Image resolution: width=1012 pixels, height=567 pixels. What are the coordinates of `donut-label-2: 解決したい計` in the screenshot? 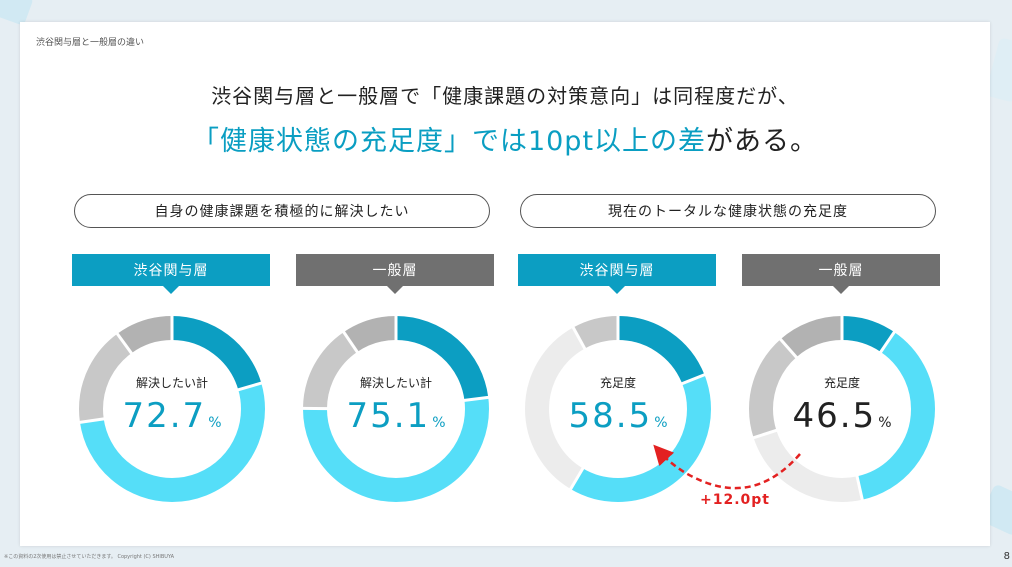 It's located at (395, 383).